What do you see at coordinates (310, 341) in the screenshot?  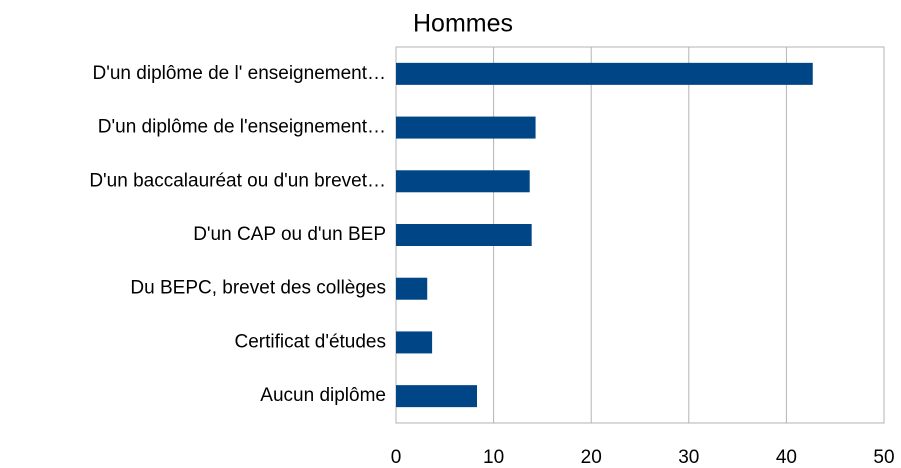 I see `y-tick-label: Certificat d'études` at bounding box center [310, 341].